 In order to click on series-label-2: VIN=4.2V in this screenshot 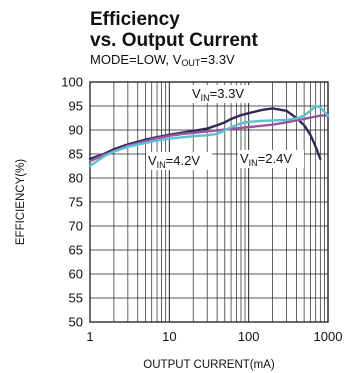, I will do `click(174, 161)`.